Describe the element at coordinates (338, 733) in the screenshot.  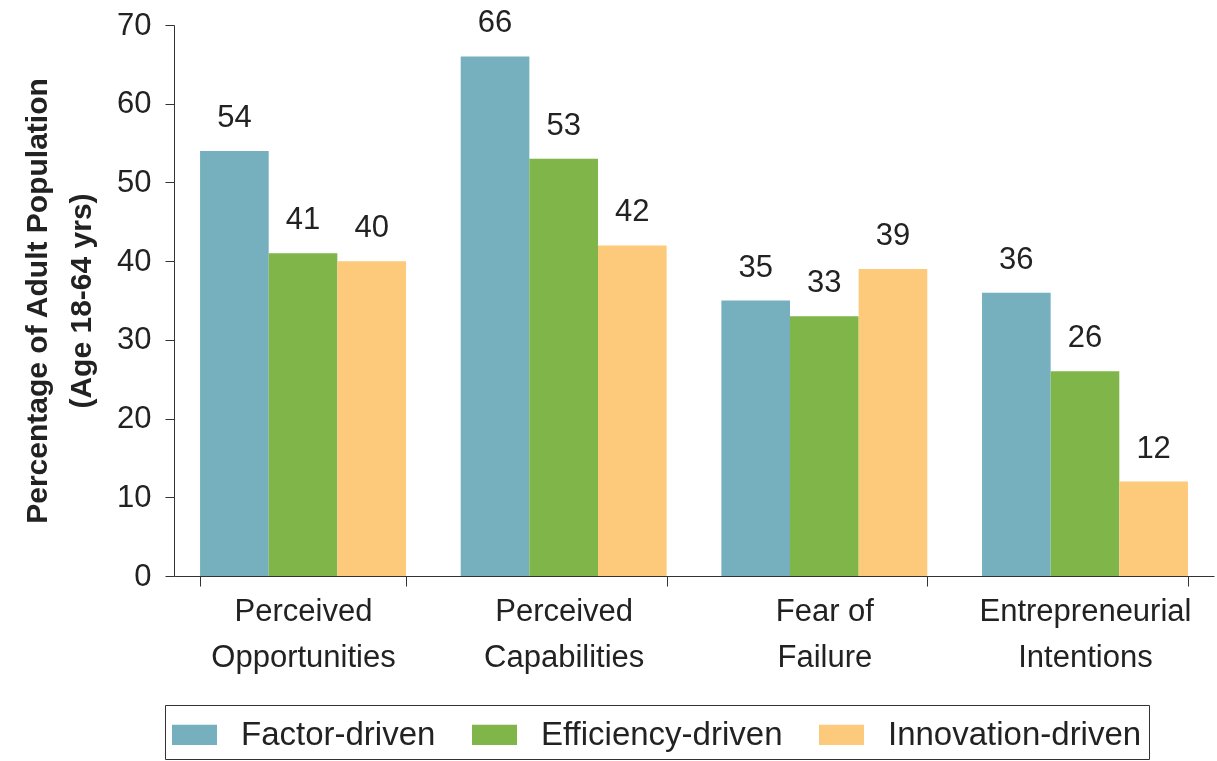
I see `legend-label: Factor-driven` at that location.